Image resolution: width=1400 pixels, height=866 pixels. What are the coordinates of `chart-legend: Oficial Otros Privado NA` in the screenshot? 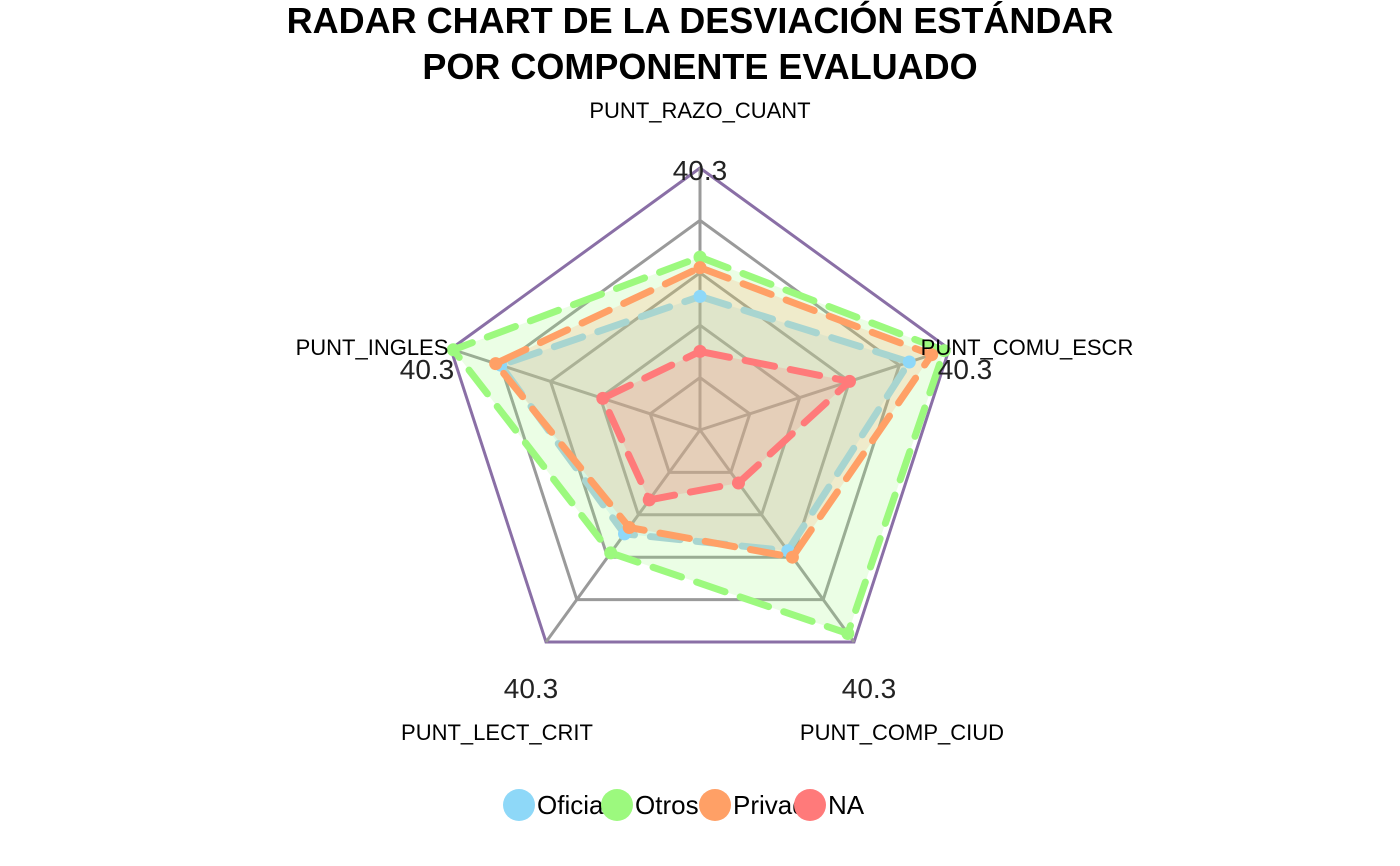 It's located at (684, 805).